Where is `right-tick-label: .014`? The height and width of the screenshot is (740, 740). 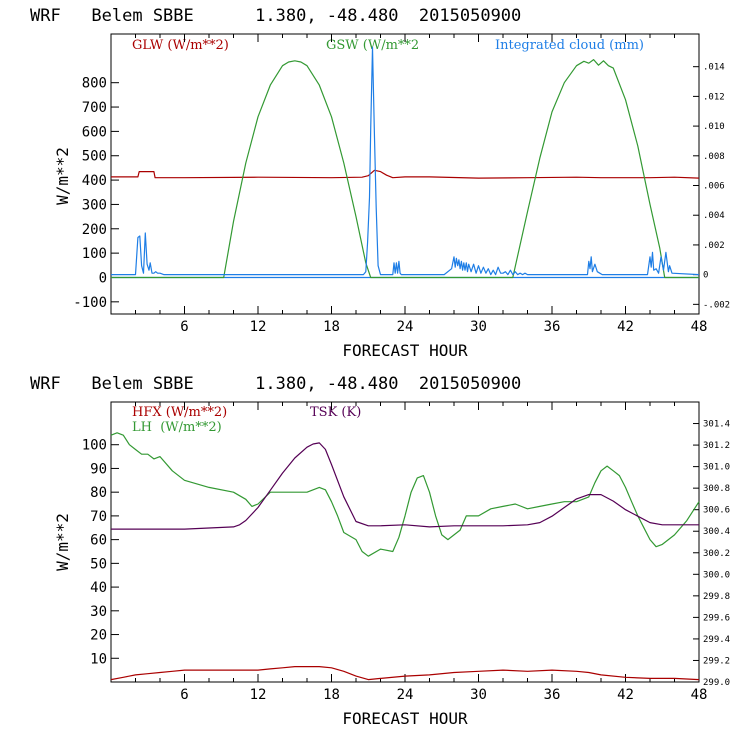
right-tick-label: .014 is located at coordinates (714, 68).